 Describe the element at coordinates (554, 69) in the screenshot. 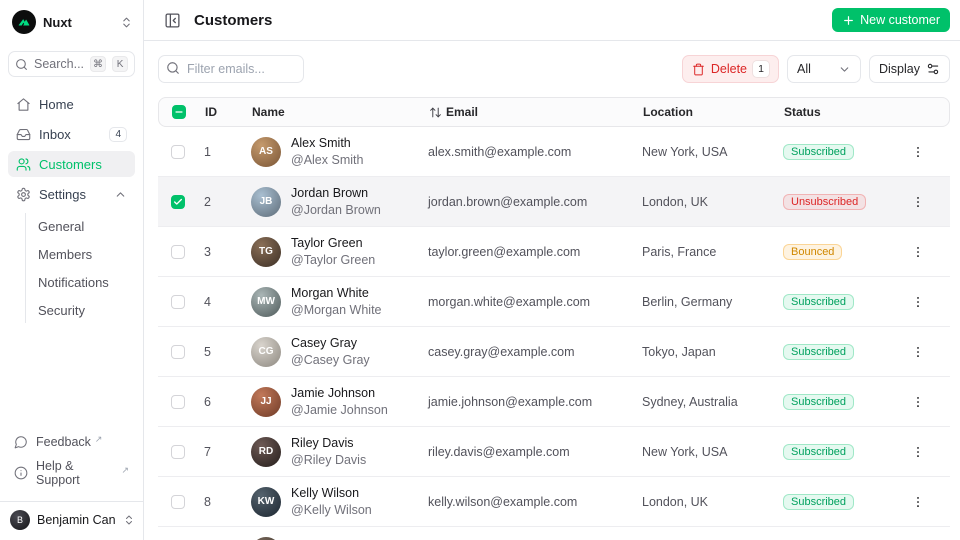

I see `table-toolbar: Delete 1 All Display` at that location.